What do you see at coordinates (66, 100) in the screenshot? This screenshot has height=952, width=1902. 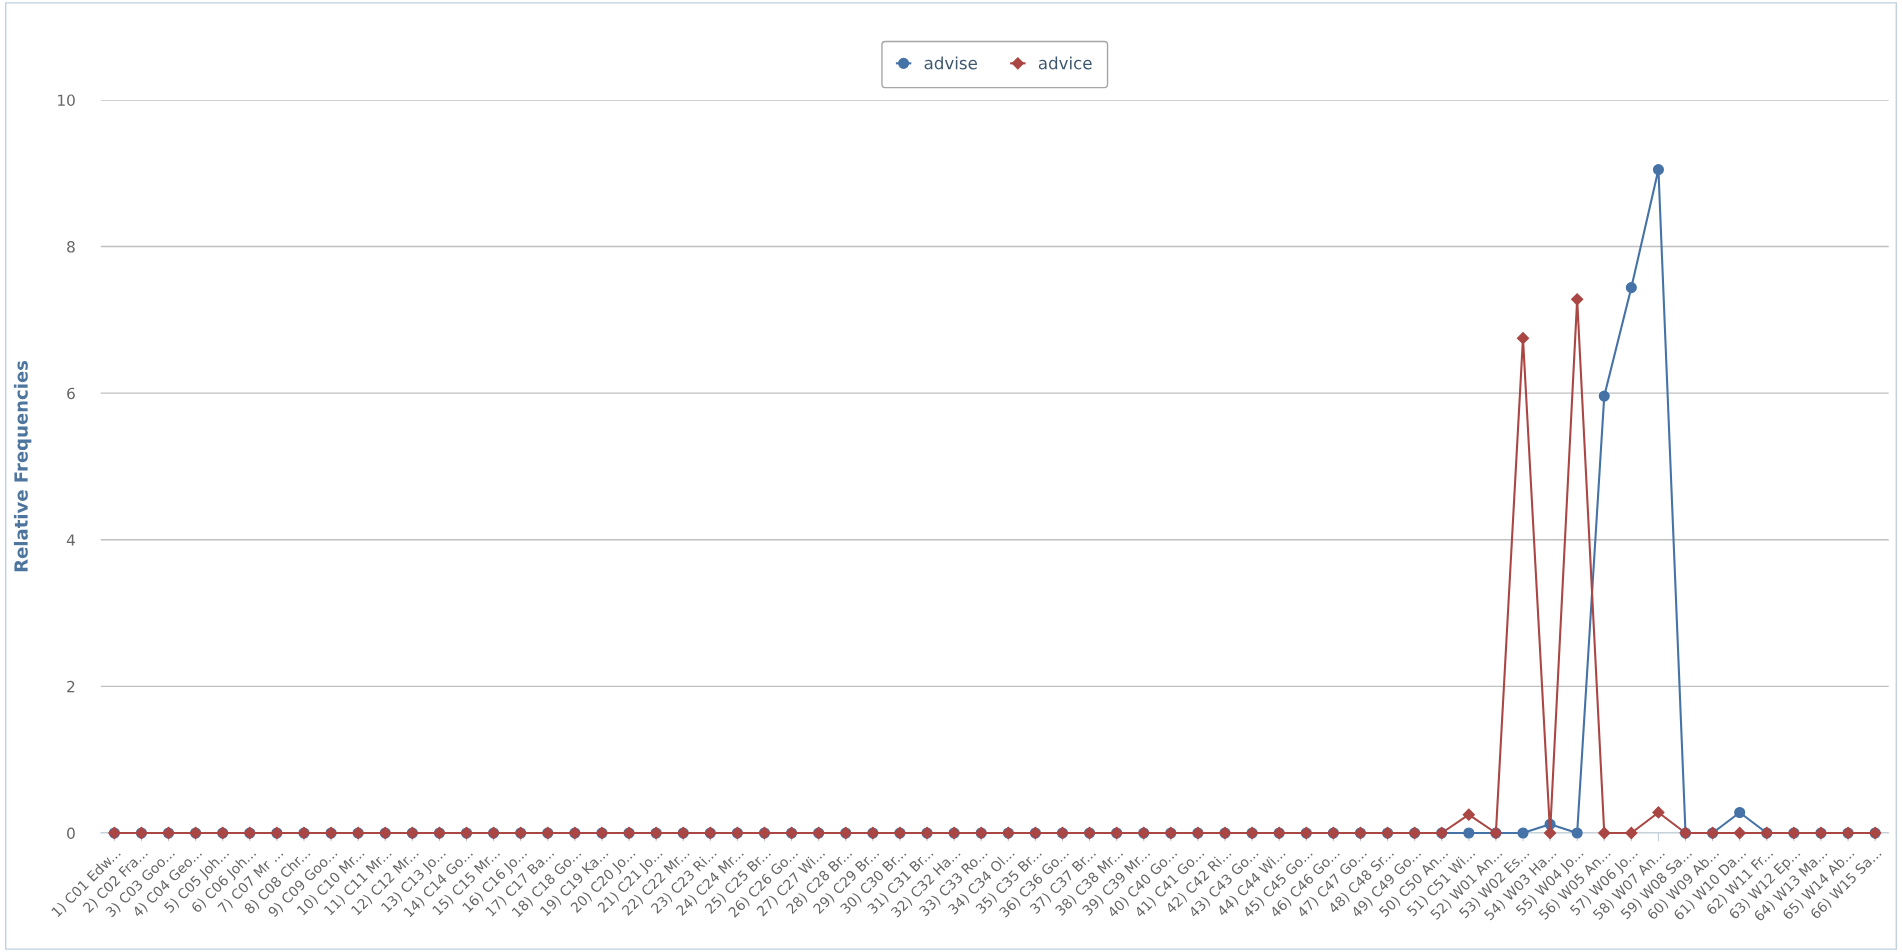 I see `y-tick-label: 10` at bounding box center [66, 100].